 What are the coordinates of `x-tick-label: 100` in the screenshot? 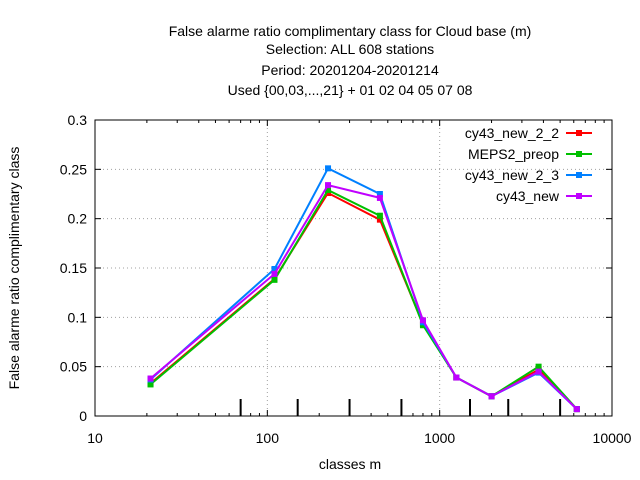 It's located at (268, 438).